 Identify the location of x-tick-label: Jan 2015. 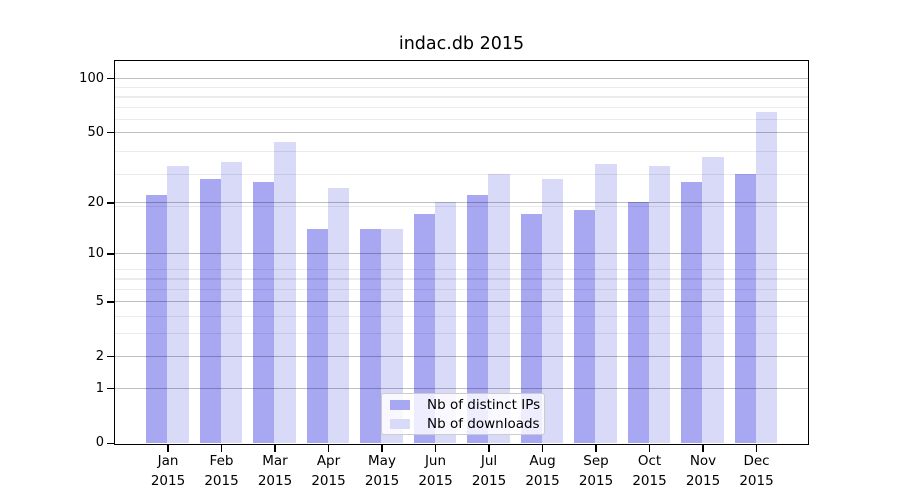
(168, 471).